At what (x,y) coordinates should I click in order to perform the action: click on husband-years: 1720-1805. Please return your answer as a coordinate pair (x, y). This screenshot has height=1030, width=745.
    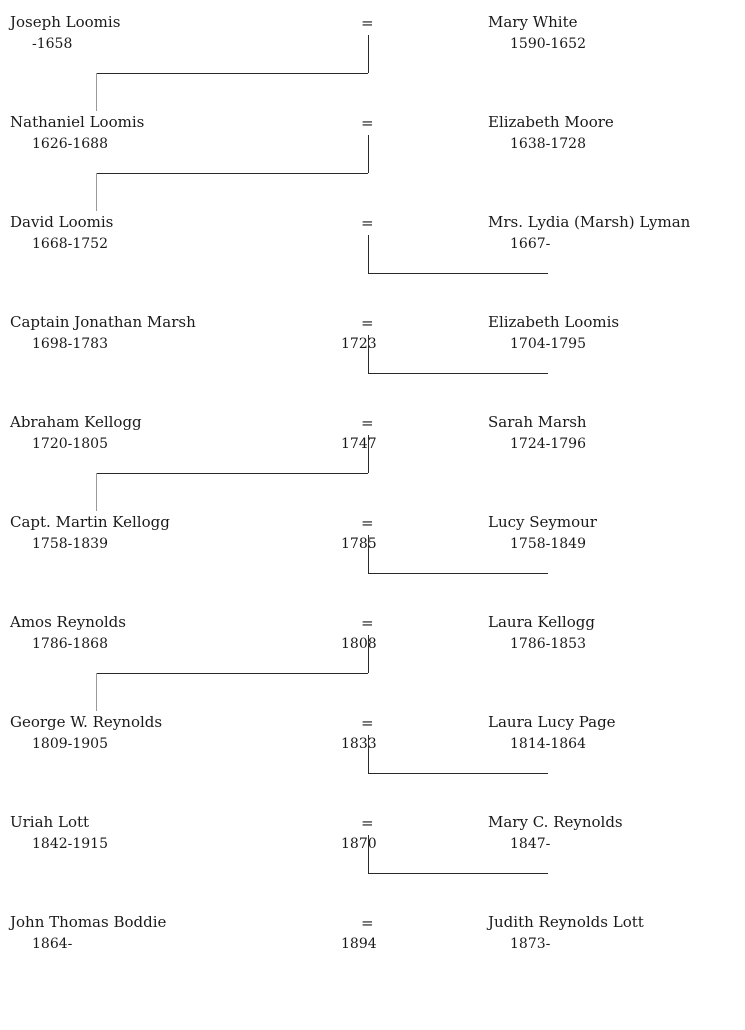
    Looking at the image, I should click on (70, 444).